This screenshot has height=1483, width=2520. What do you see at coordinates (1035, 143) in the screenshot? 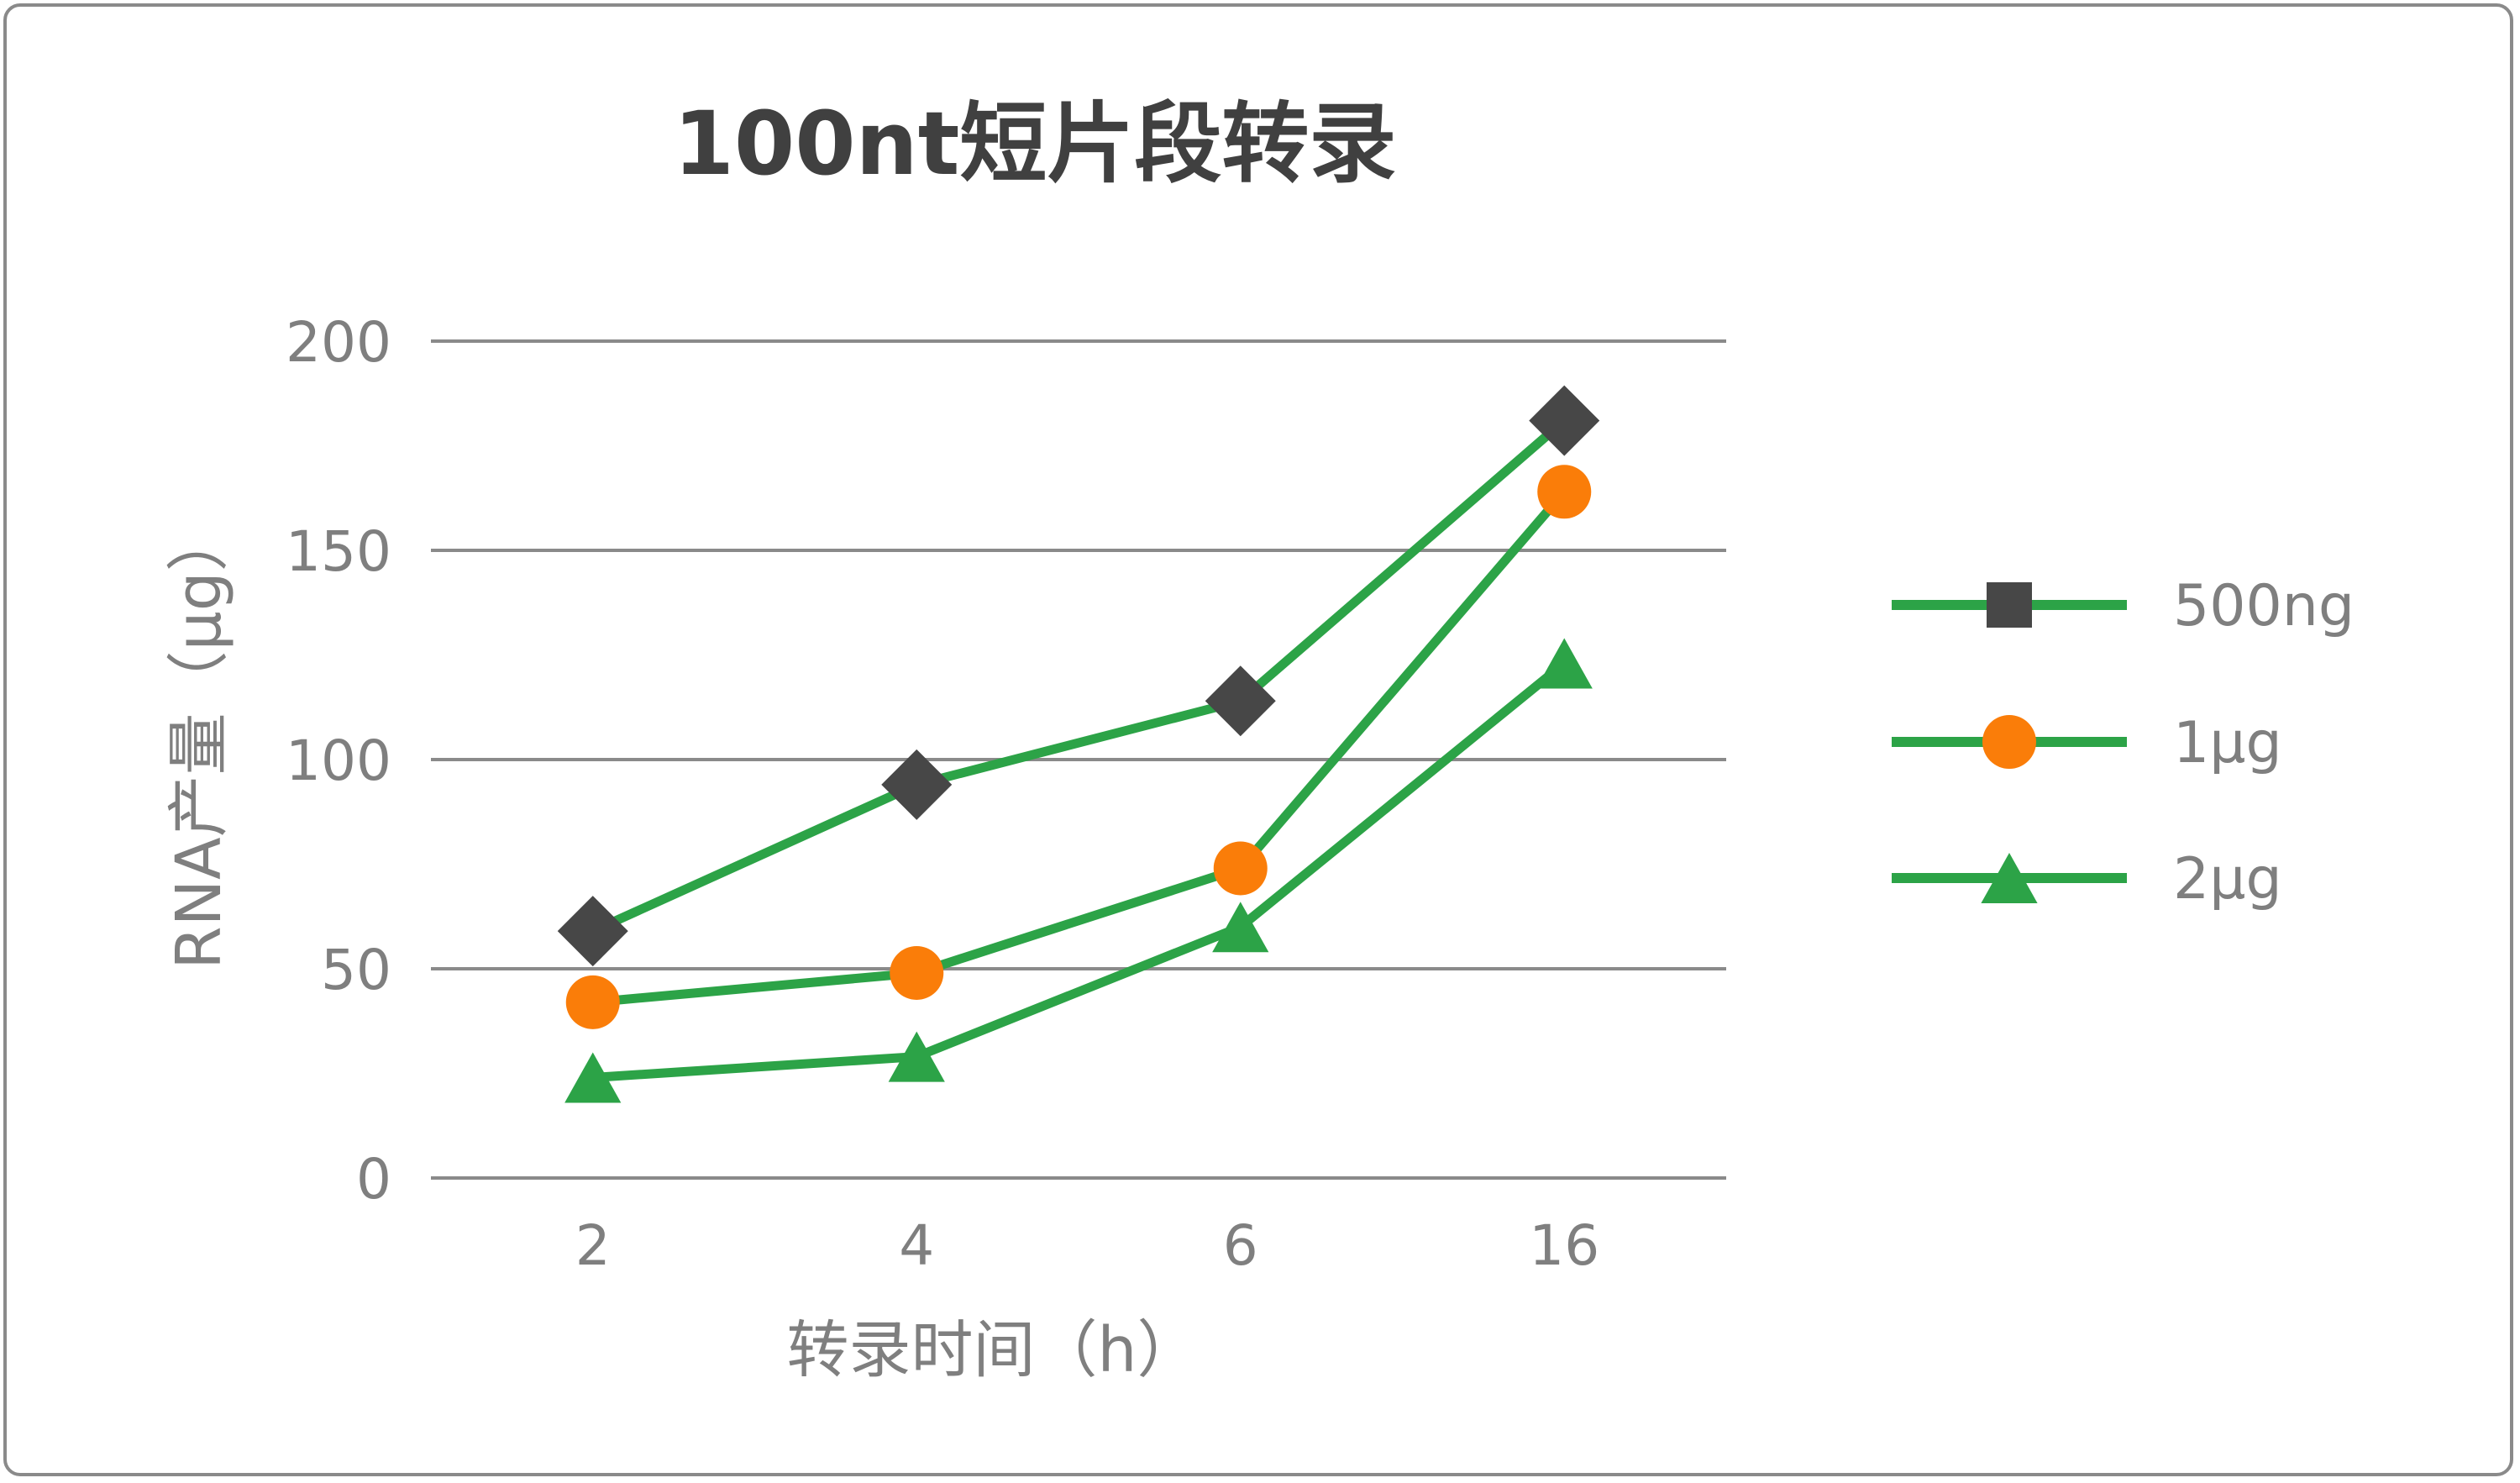
I see `chart-title: 100nt短片段转录` at bounding box center [1035, 143].